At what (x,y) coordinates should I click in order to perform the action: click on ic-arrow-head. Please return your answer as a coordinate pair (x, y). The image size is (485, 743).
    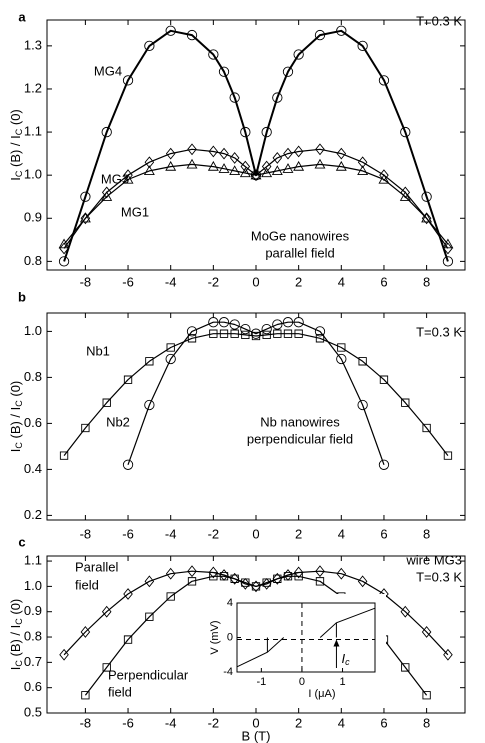
    Looking at the image, I should click on (336, 643).